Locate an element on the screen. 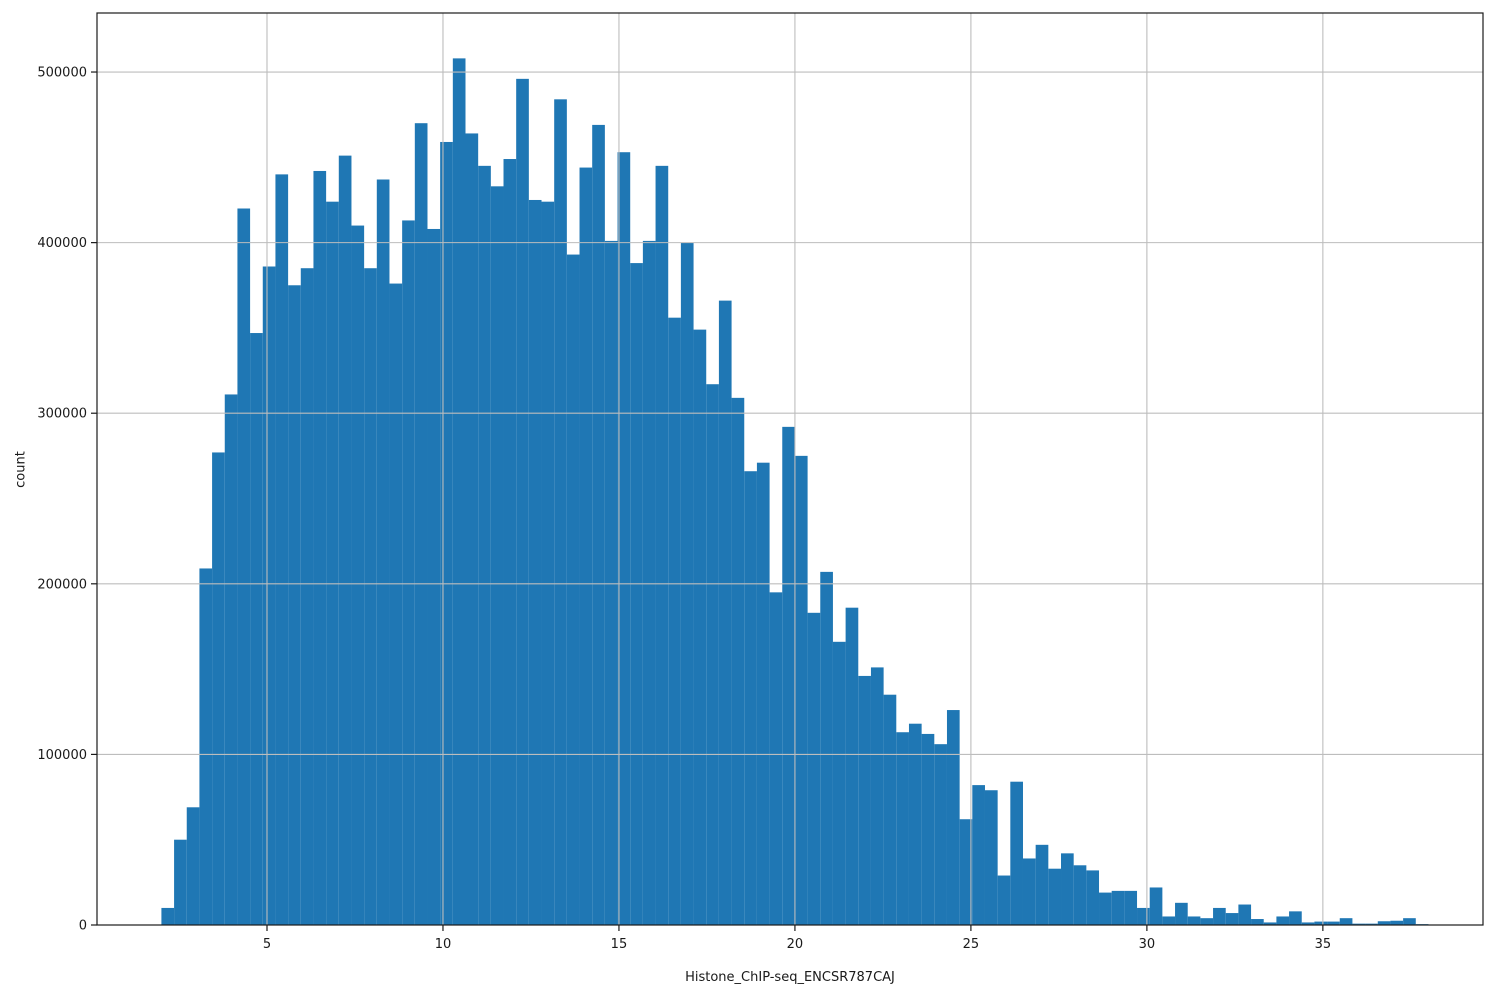 The image size is (1500, 1000). x-axis-title: Histone_ChIP-seq_ENCSR787CAJ is located at coordinates (790, 977).